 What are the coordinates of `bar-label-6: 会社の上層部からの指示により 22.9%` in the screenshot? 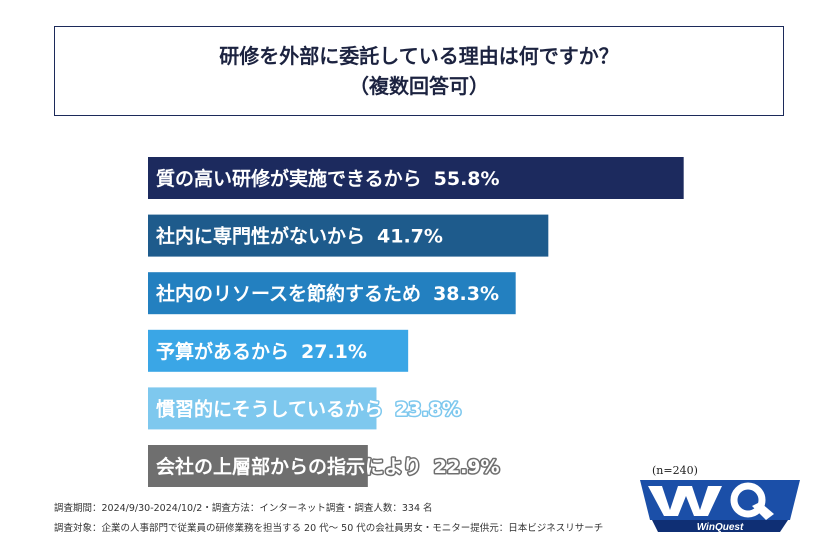 It's located at (328, 466).